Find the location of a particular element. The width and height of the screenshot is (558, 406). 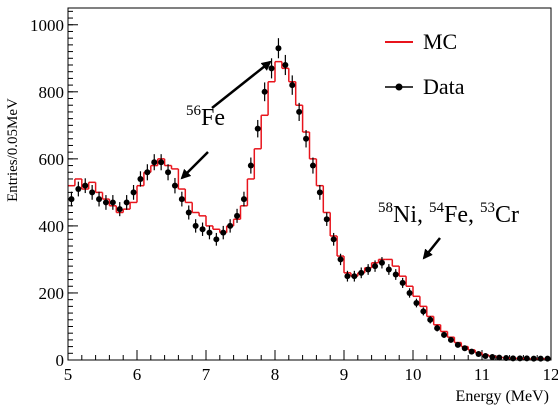

x-tick-label: 6 is located at coordinates (137, 374).